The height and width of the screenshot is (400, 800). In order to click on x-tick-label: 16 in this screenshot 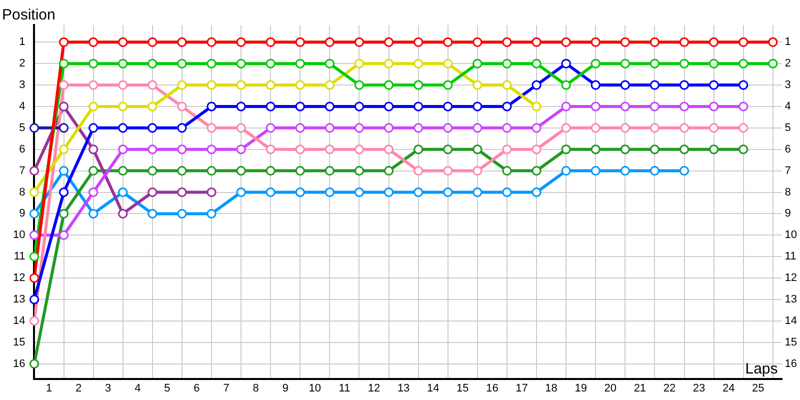, I will do `click(492, 388)`.